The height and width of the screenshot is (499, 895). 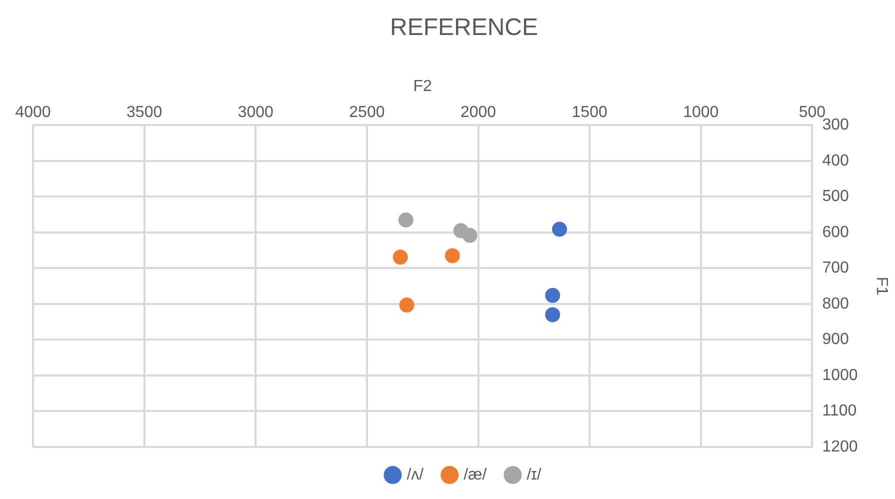 I want to click on legend-label: /ɪ/, so click(x=534, y=475).